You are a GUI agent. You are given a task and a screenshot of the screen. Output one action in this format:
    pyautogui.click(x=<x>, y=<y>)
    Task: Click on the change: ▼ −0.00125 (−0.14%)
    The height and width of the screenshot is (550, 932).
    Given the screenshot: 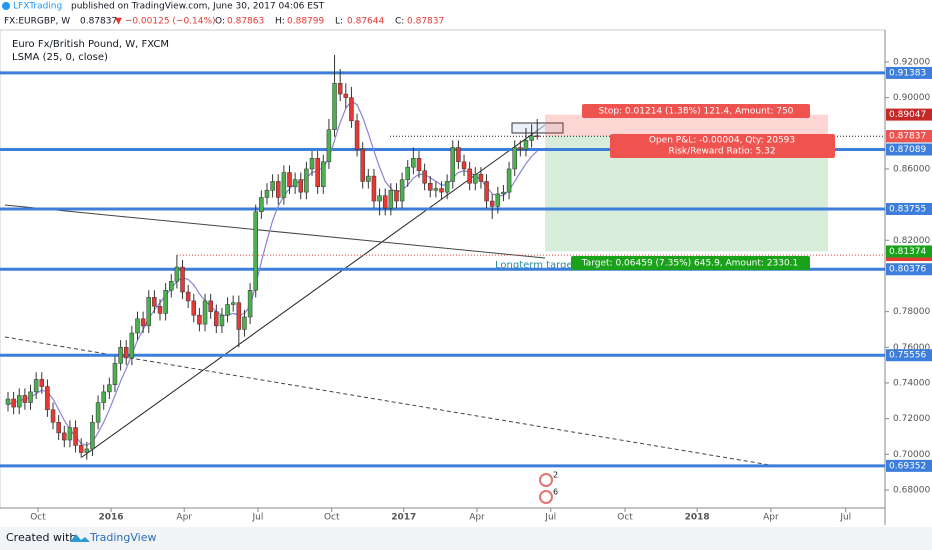 What is the action you would take?
    pyautogui.click(x=165, y=22)
    